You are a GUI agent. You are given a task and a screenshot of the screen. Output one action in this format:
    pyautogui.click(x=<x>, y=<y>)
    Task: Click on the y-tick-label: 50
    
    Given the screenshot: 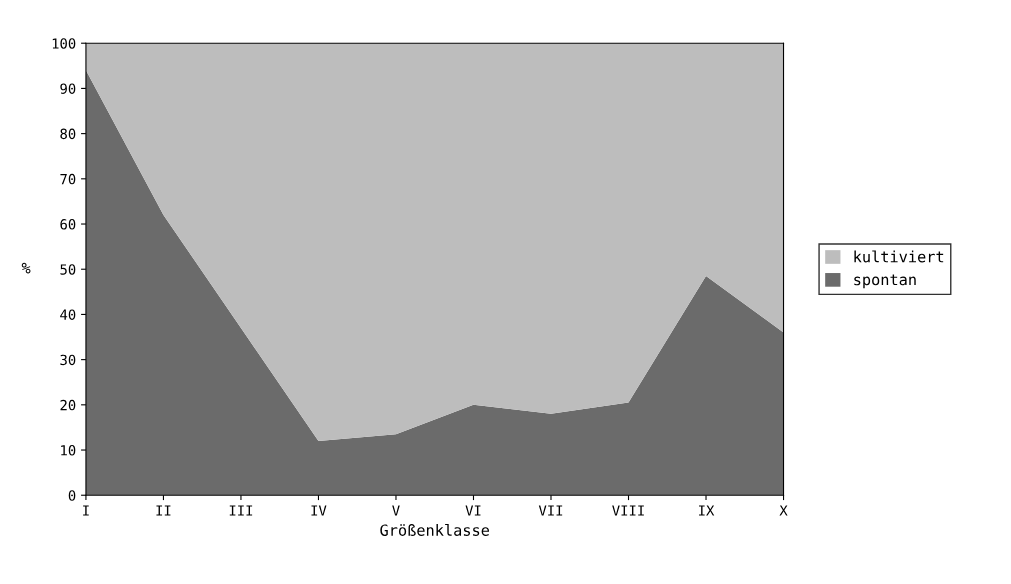 What is the action you would take?
    pyautogui.click(x=68, y=269)
    